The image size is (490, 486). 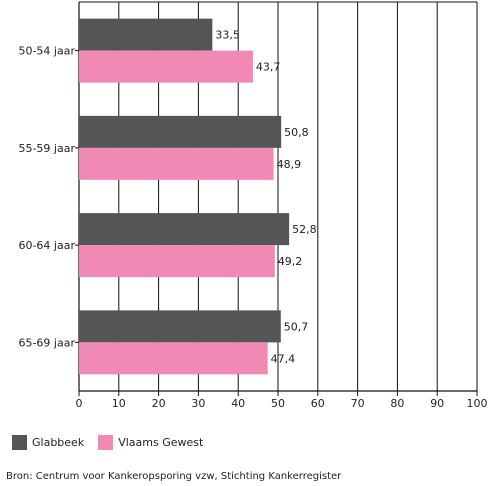 What do you see at coordinates (283, 358) in the screenshot?
I see `data-label-1-3: 47,4` at bounding box center [283, 358].